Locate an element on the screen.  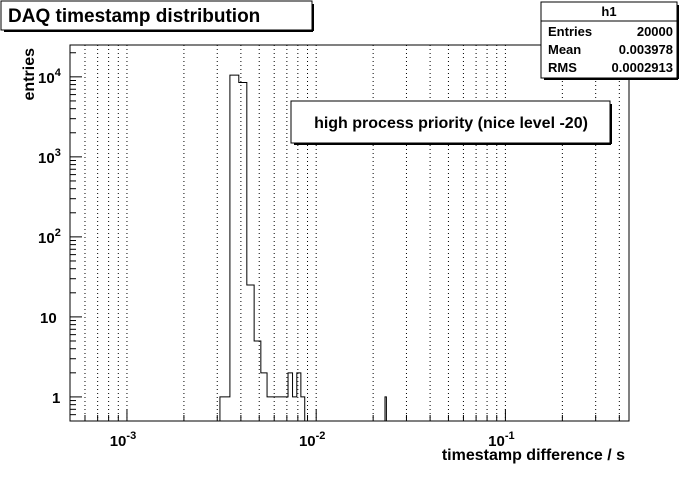
y-tick-label: 10 is located at coordinates (48, 318).